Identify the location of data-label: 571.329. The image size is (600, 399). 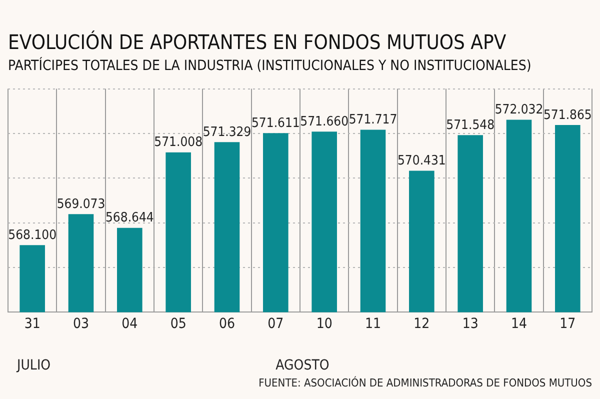
(227, 132).